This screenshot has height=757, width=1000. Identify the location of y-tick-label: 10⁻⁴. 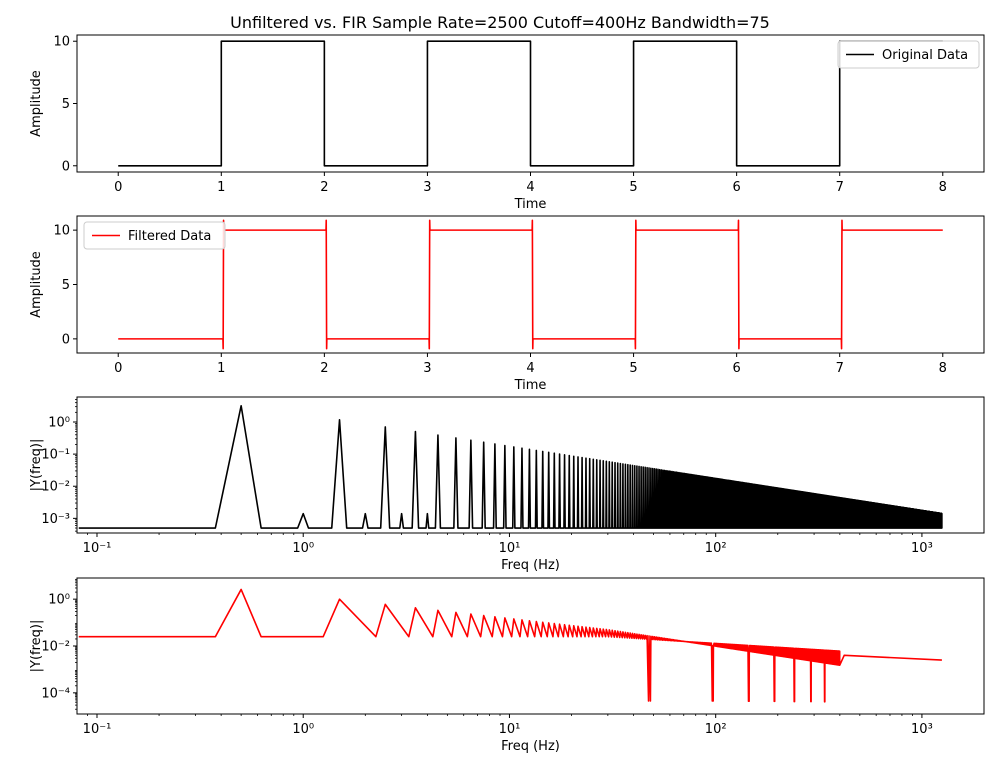
(55, 693).